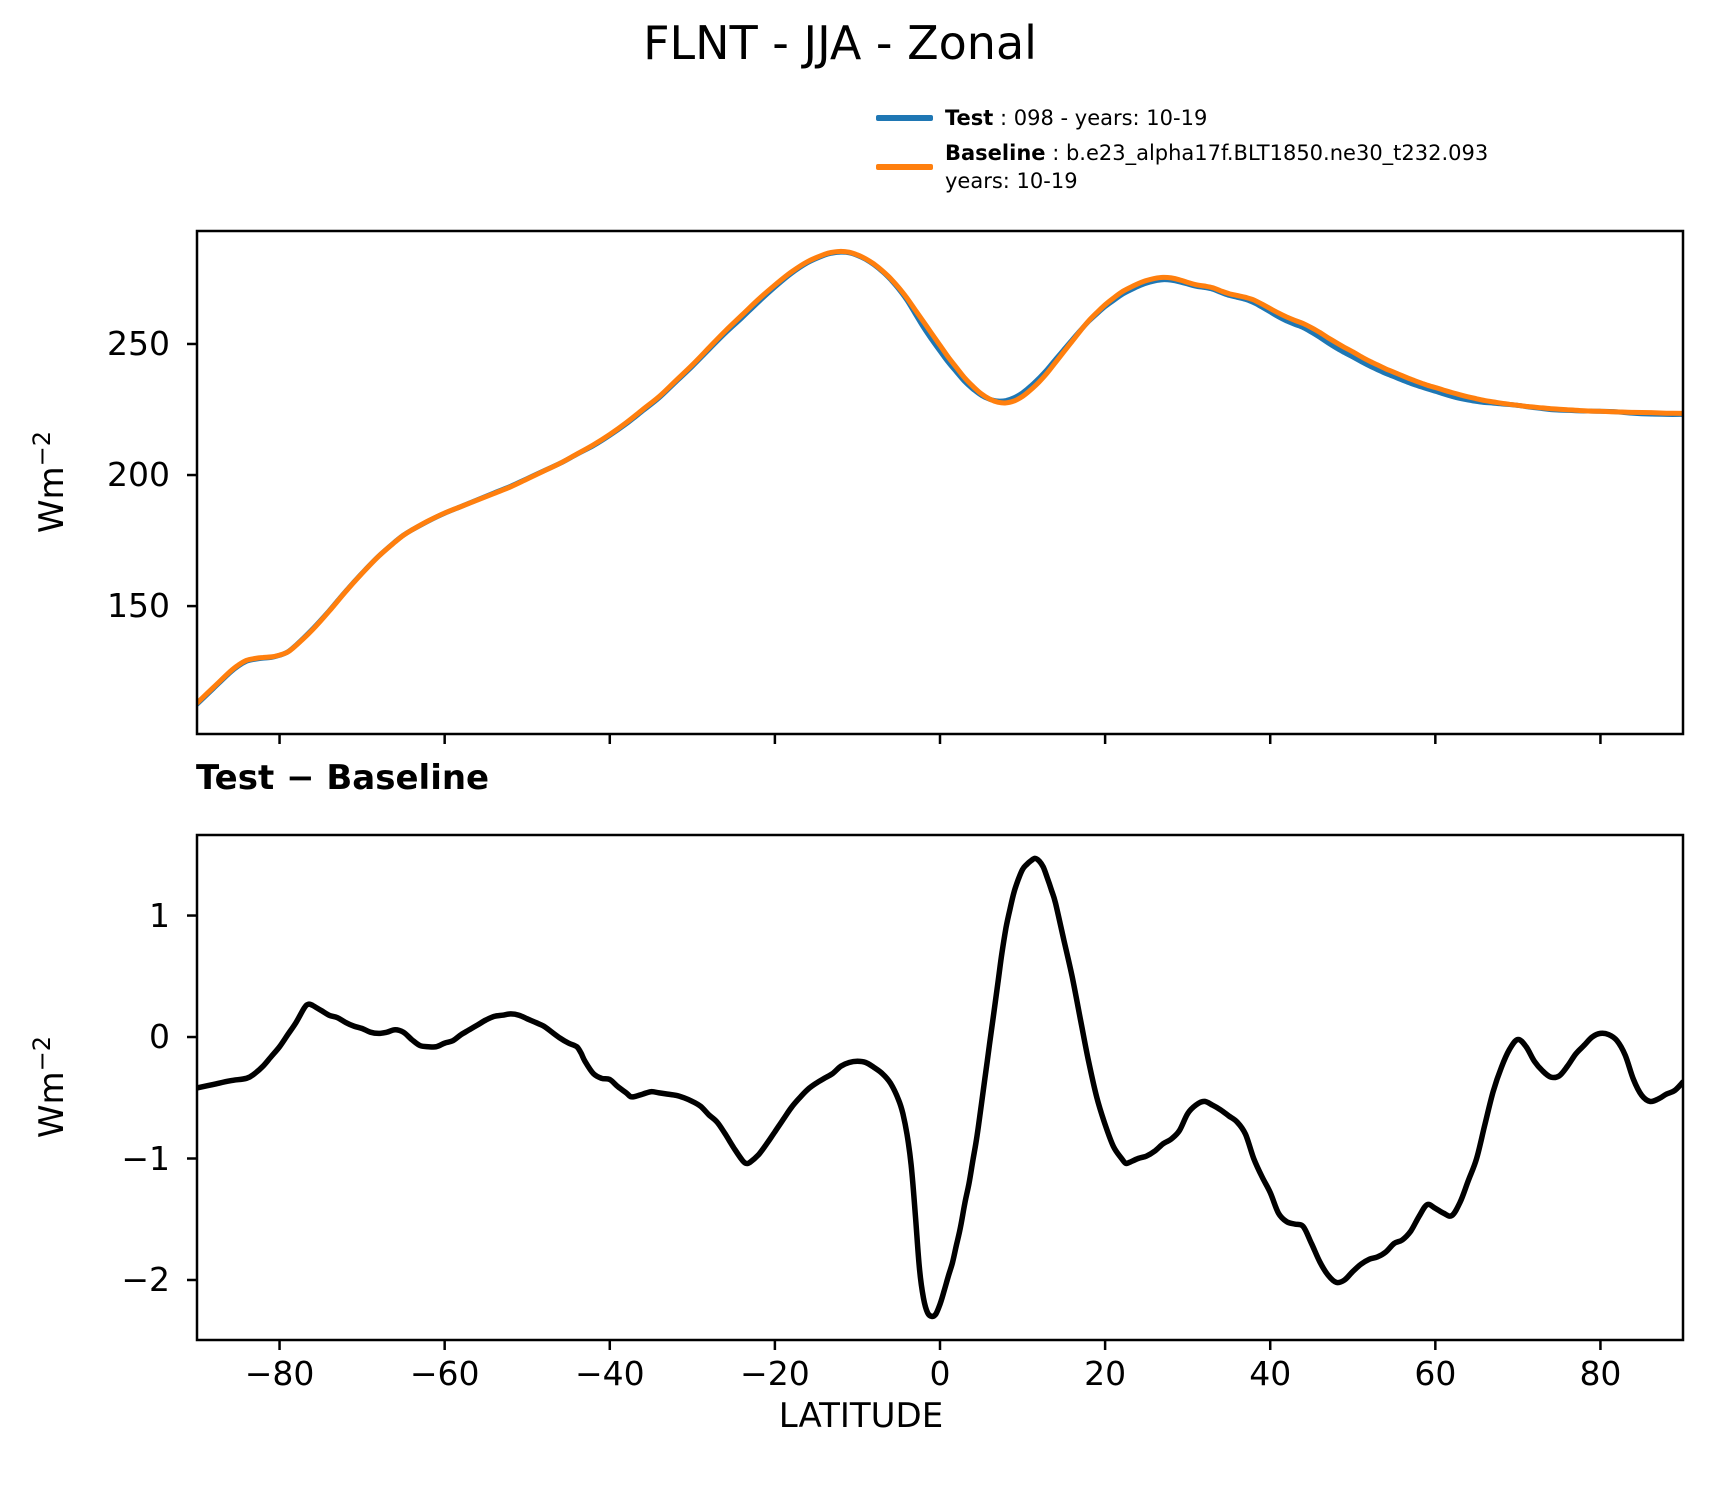 Image resolution: width=1714 pixels, height=1496 pixels. I want to click on x-tick-label: 60, so click(1435, 1373).